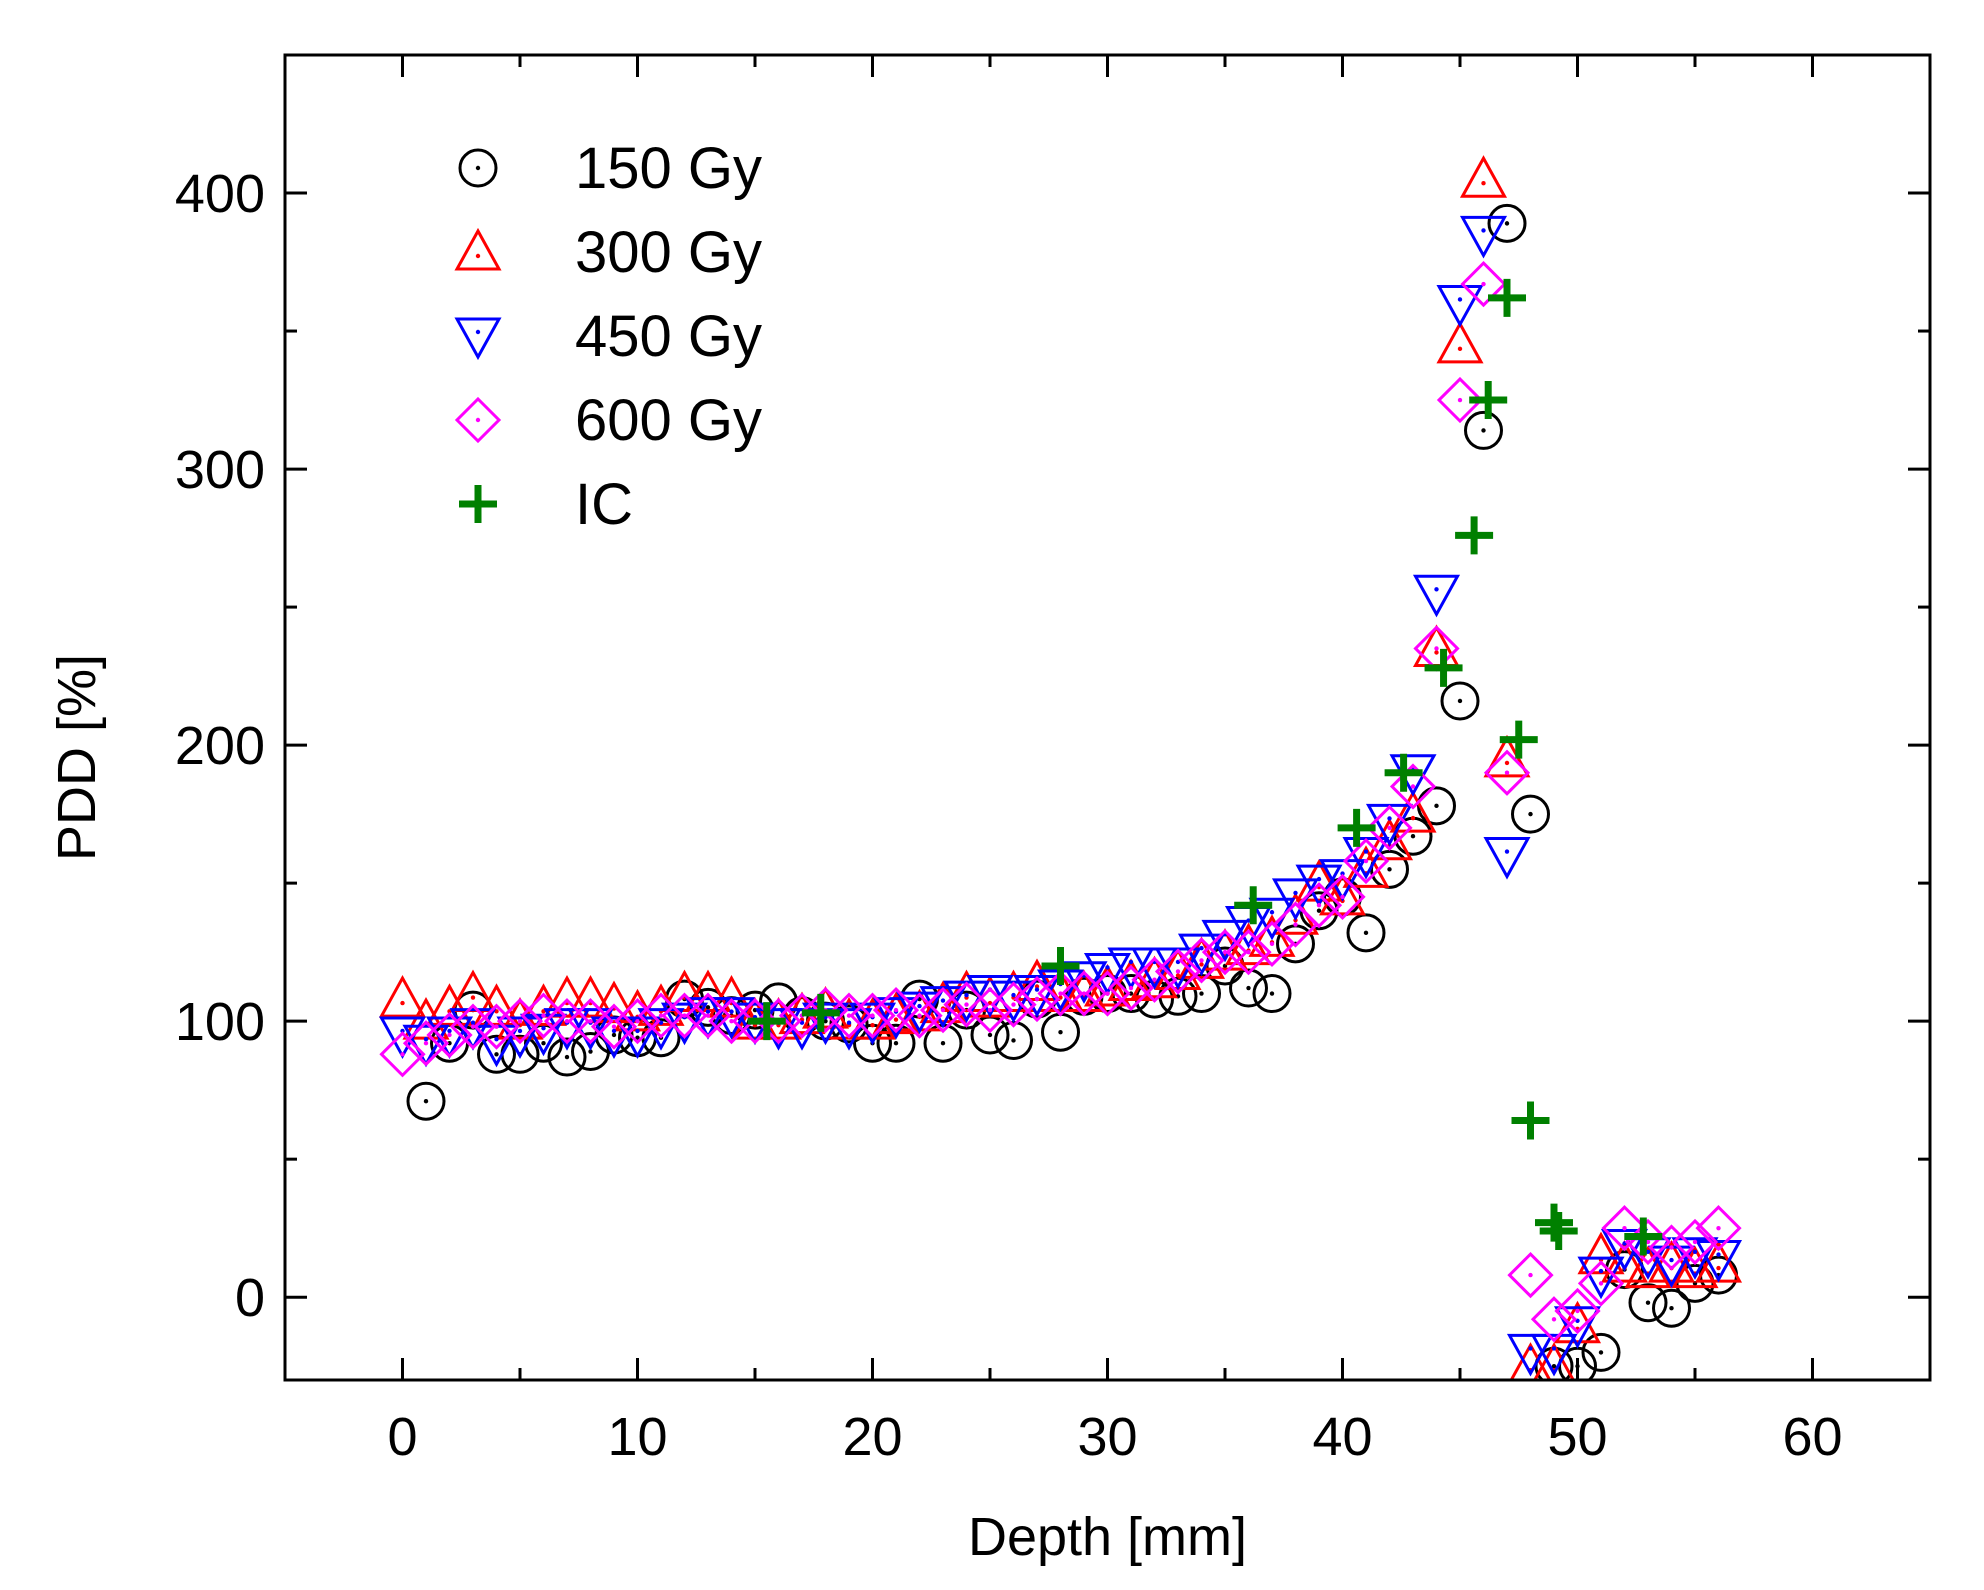 This screenshot has width=1984, height=1590. I want to click on legend-label: 600 Gy, so click(668, 420).